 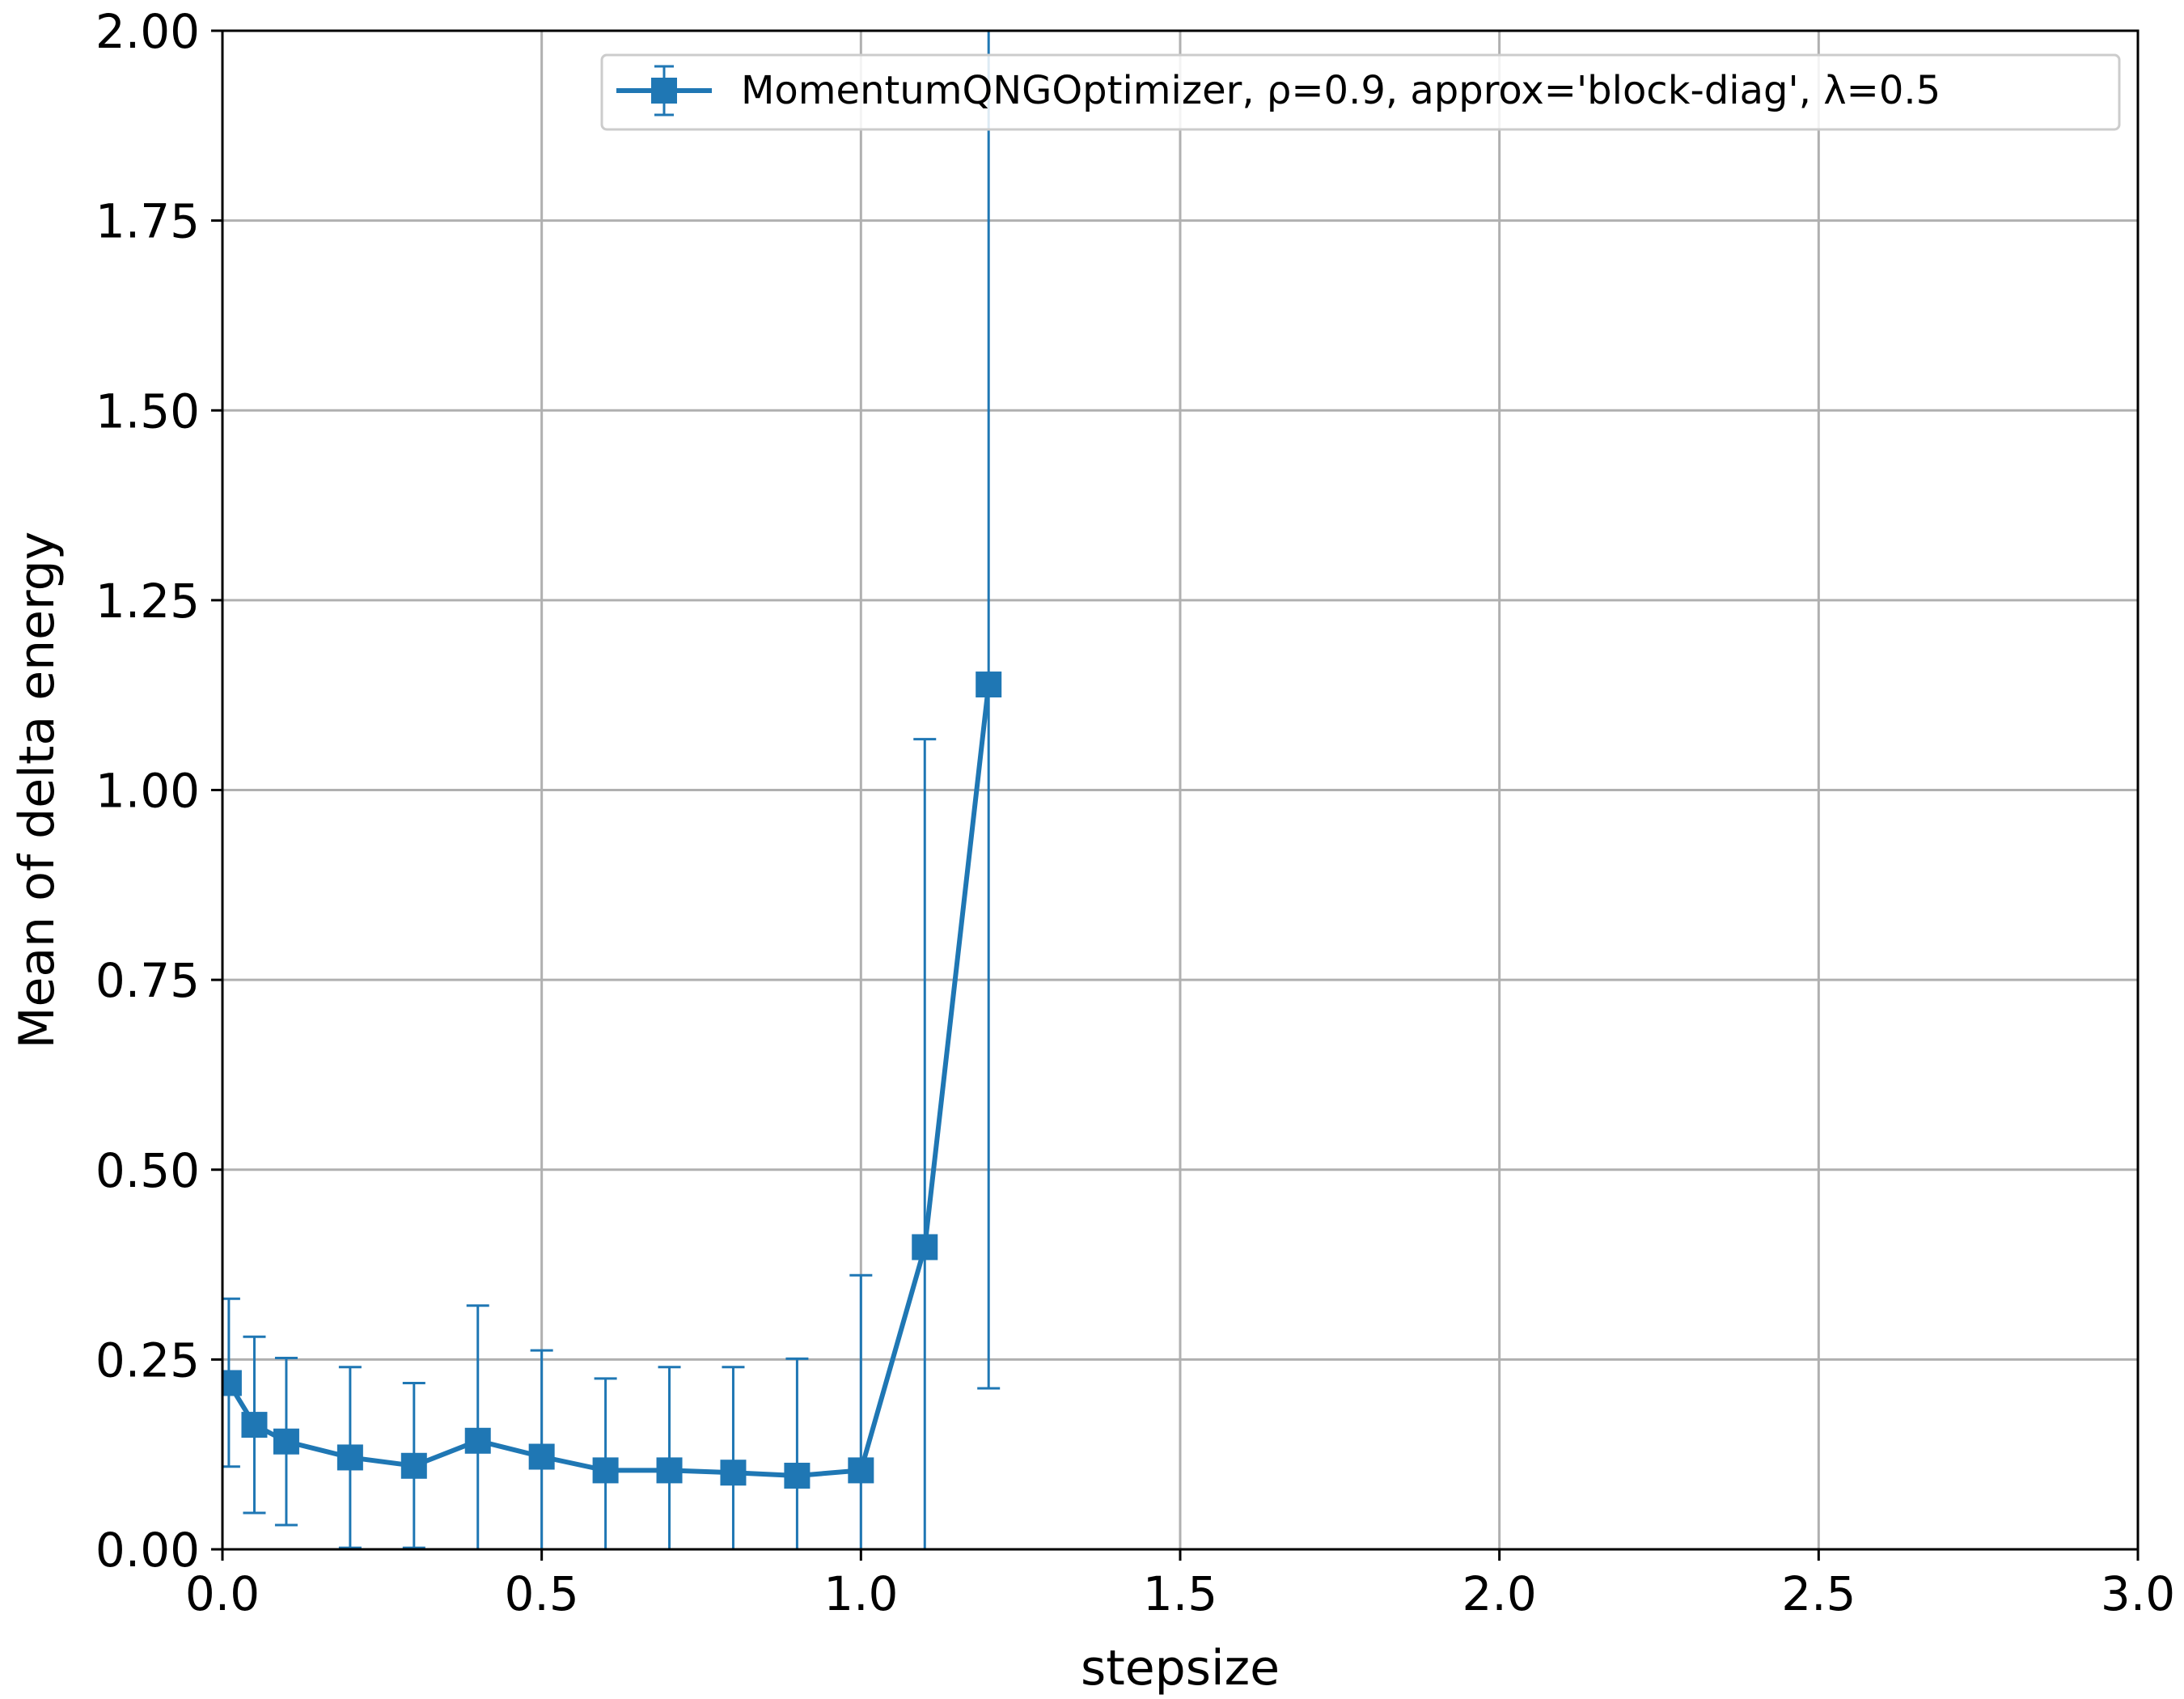 I want to click on x-tick-label: 0.0, so click(x=223, y=1593).